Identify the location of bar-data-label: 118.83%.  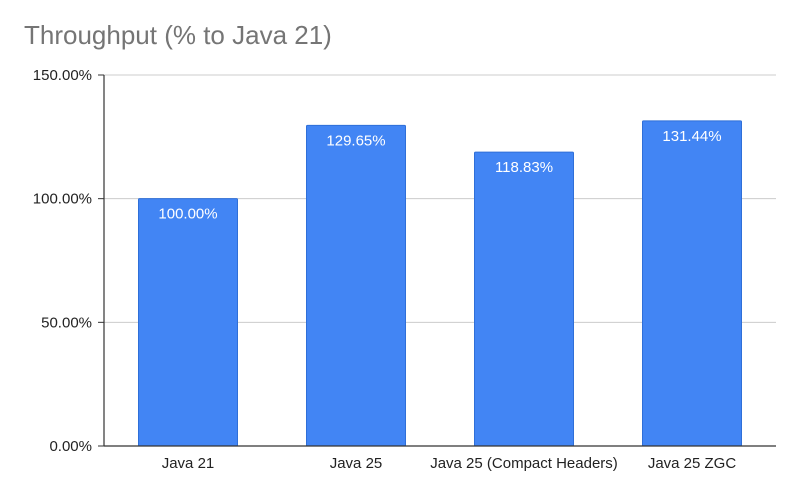
(524, 167).